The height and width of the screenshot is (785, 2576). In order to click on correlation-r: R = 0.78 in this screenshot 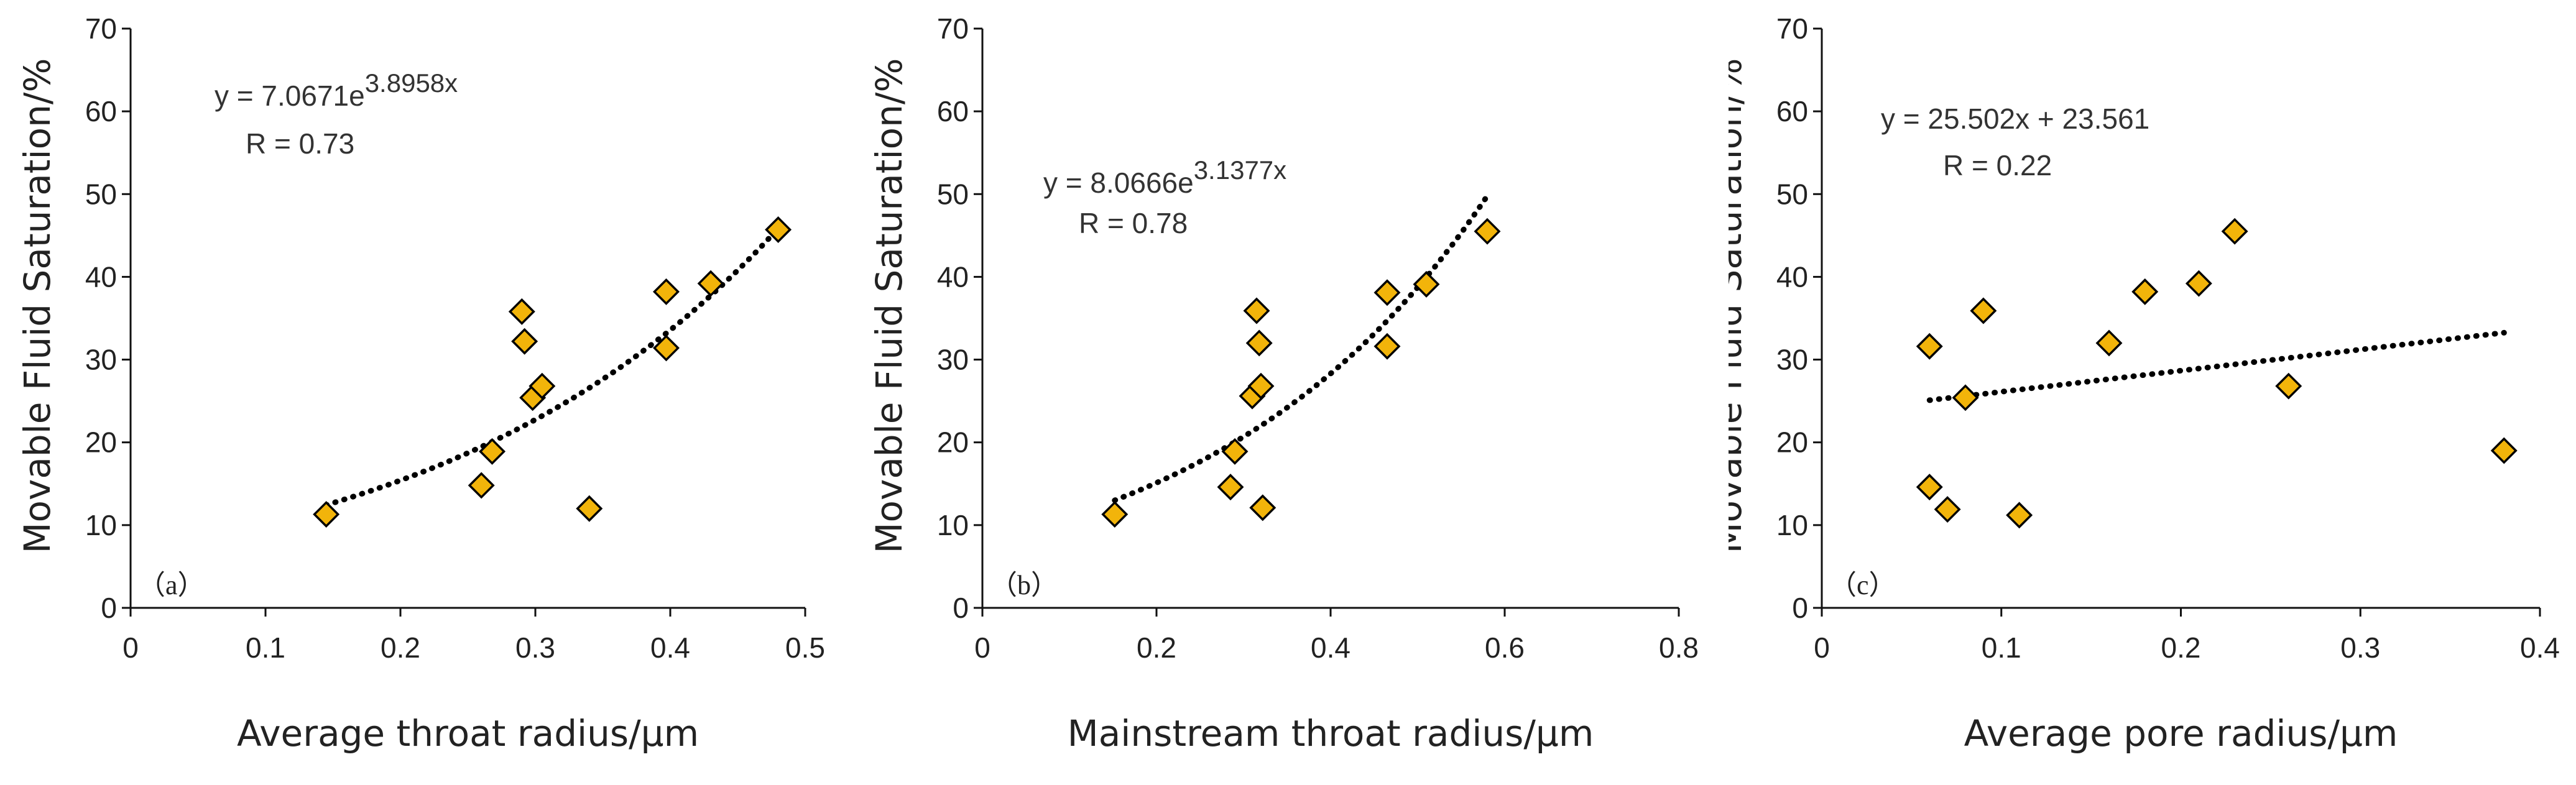, I will do `click(1133, 223)`.